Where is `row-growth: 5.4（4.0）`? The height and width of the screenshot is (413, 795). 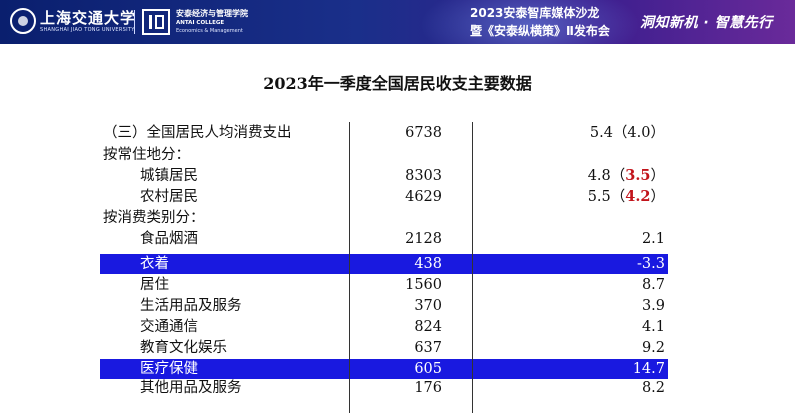 row-growth: 5.4（4.0） is located at coordinates (627, 133).